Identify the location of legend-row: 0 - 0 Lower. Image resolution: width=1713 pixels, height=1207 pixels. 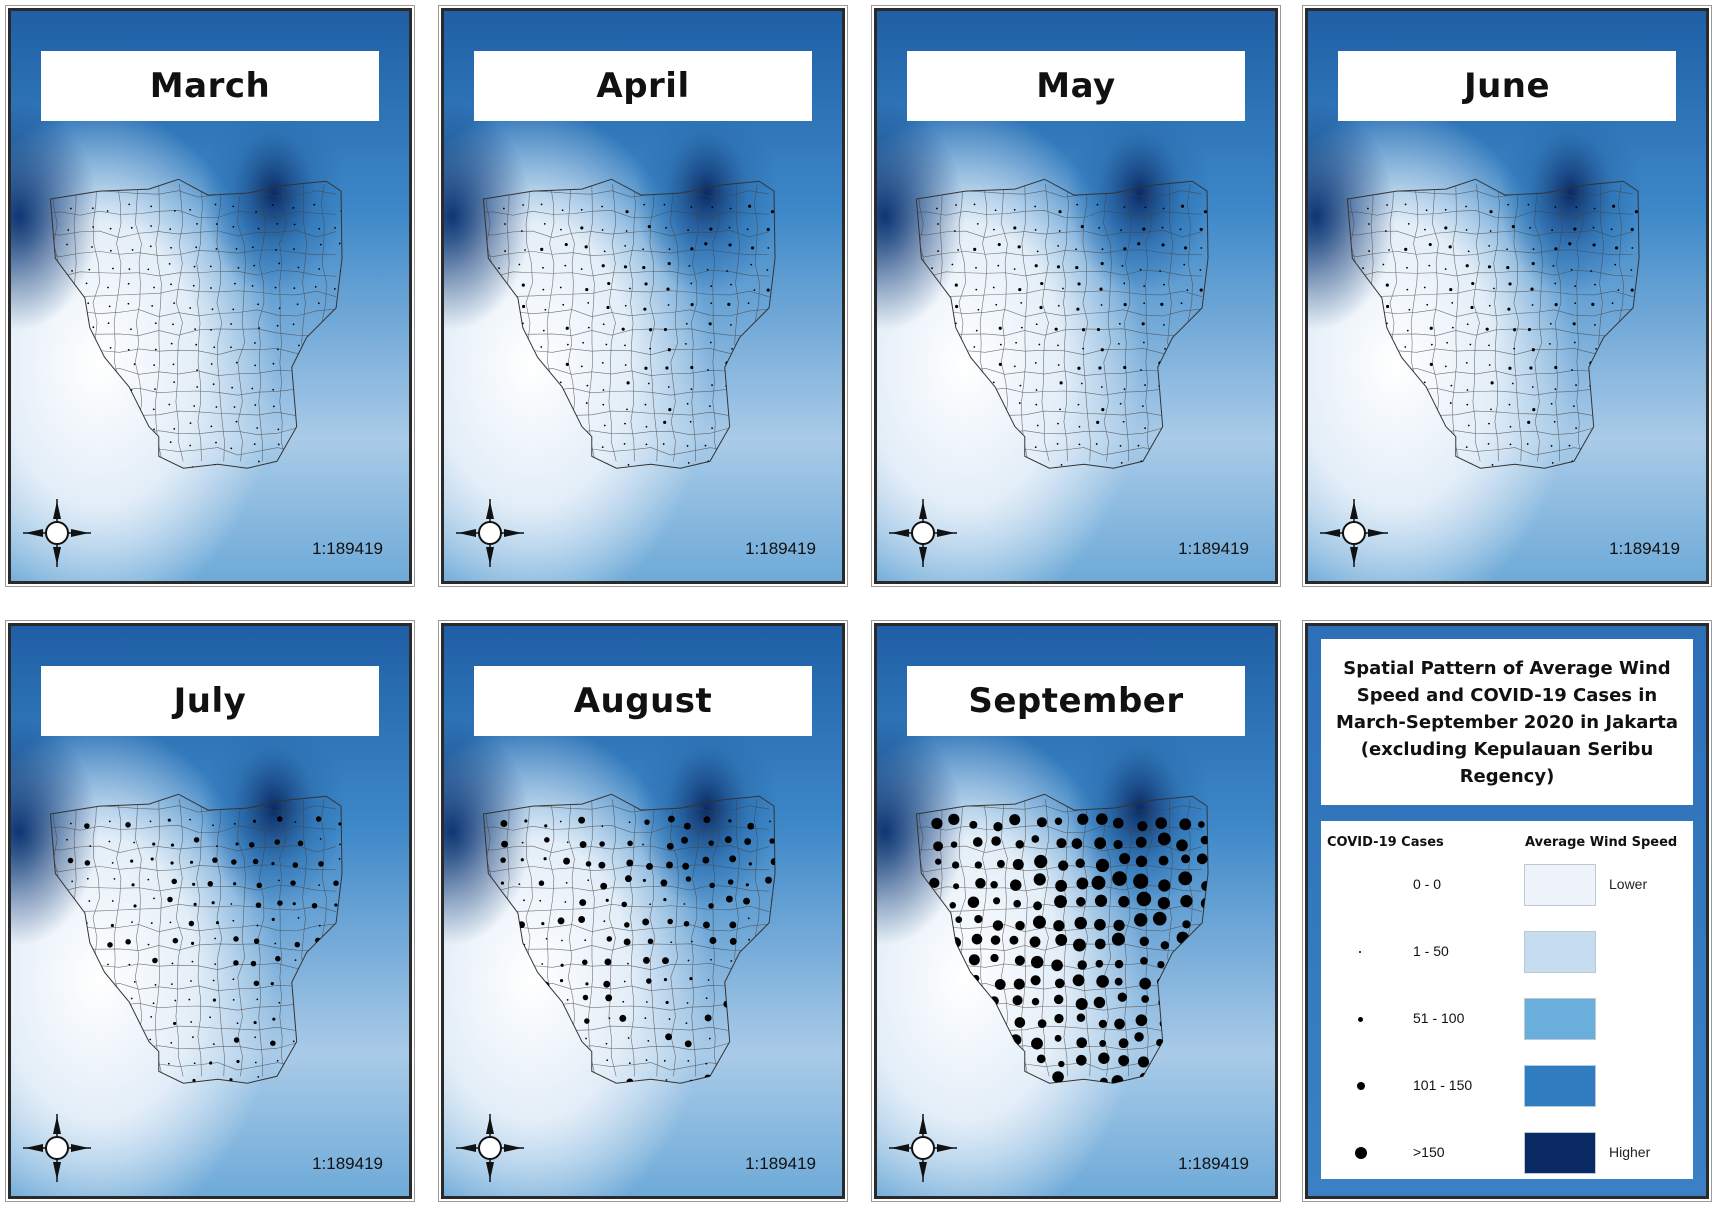
(1507, 885).